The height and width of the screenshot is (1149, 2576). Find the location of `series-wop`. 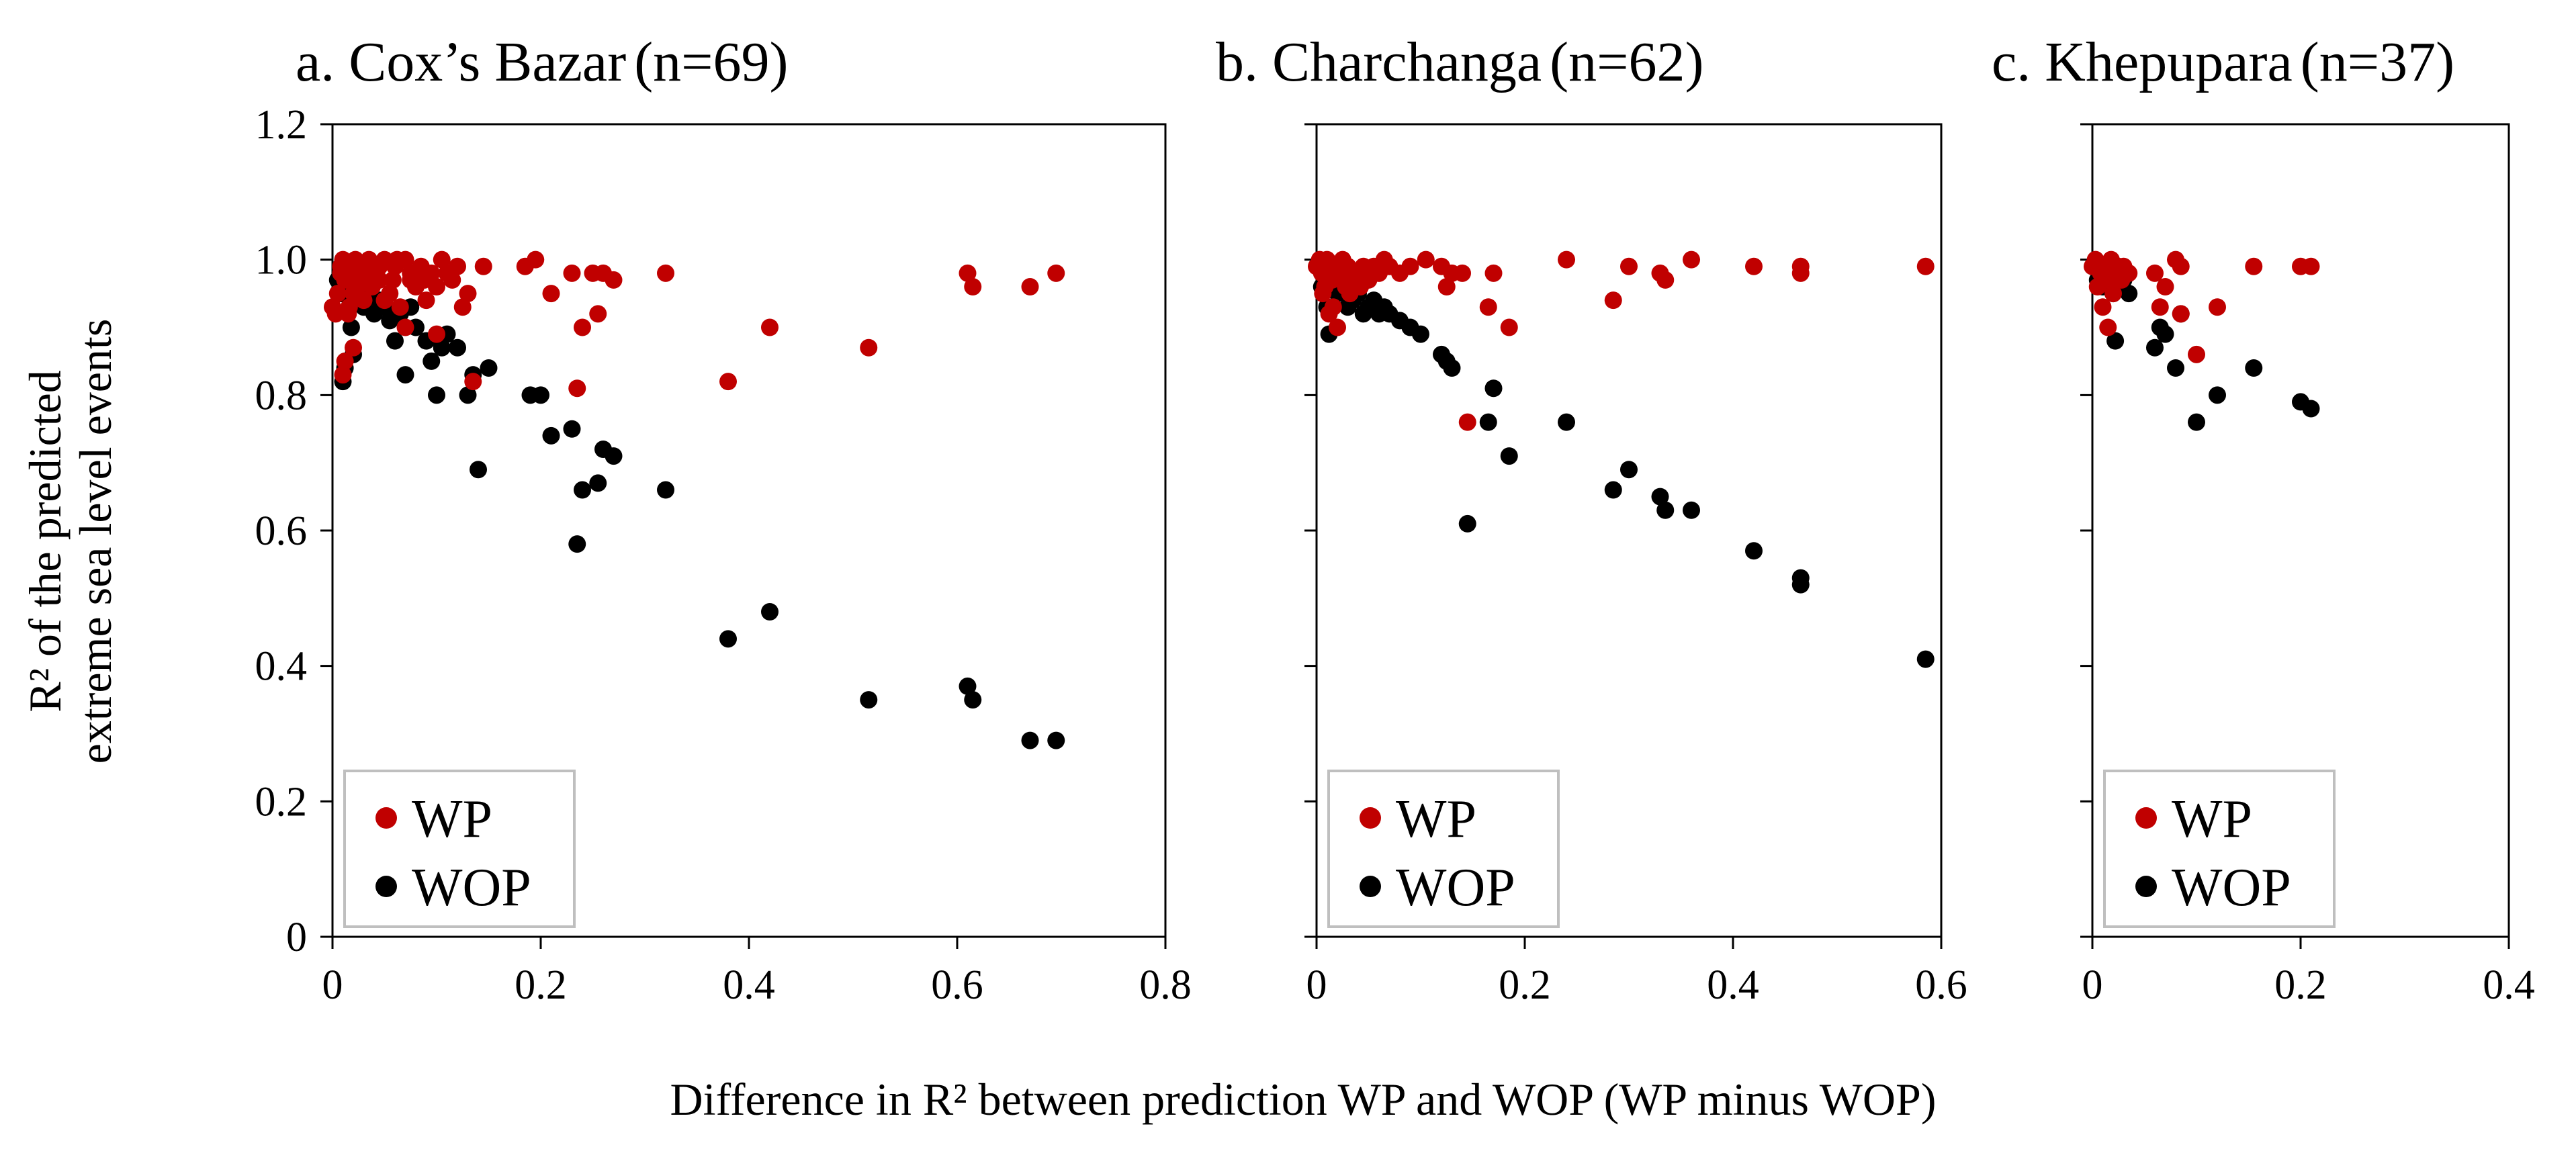

series-wop is located at coordinates (1624, 469).